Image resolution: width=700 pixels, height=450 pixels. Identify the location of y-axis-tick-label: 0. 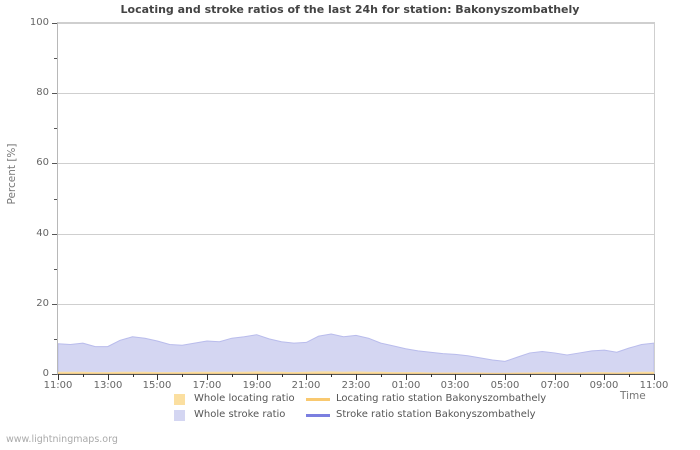
(45, 373).